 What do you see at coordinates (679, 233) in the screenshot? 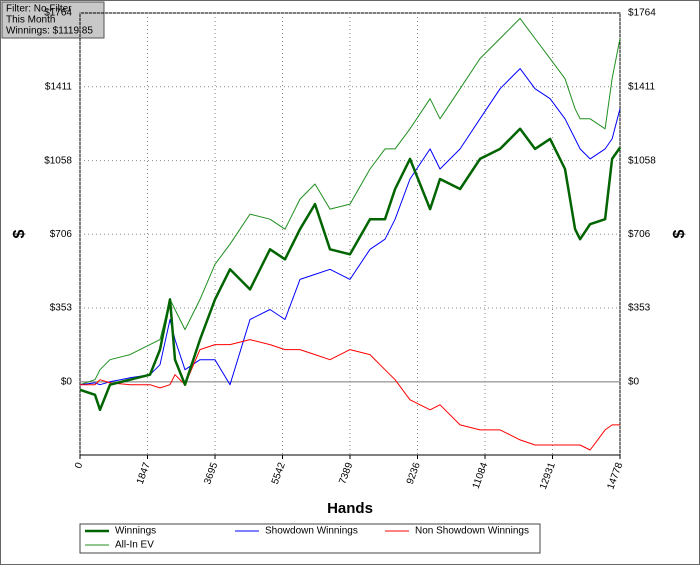
I see `y2-axis-title: $` at bounding box center [679, 233].